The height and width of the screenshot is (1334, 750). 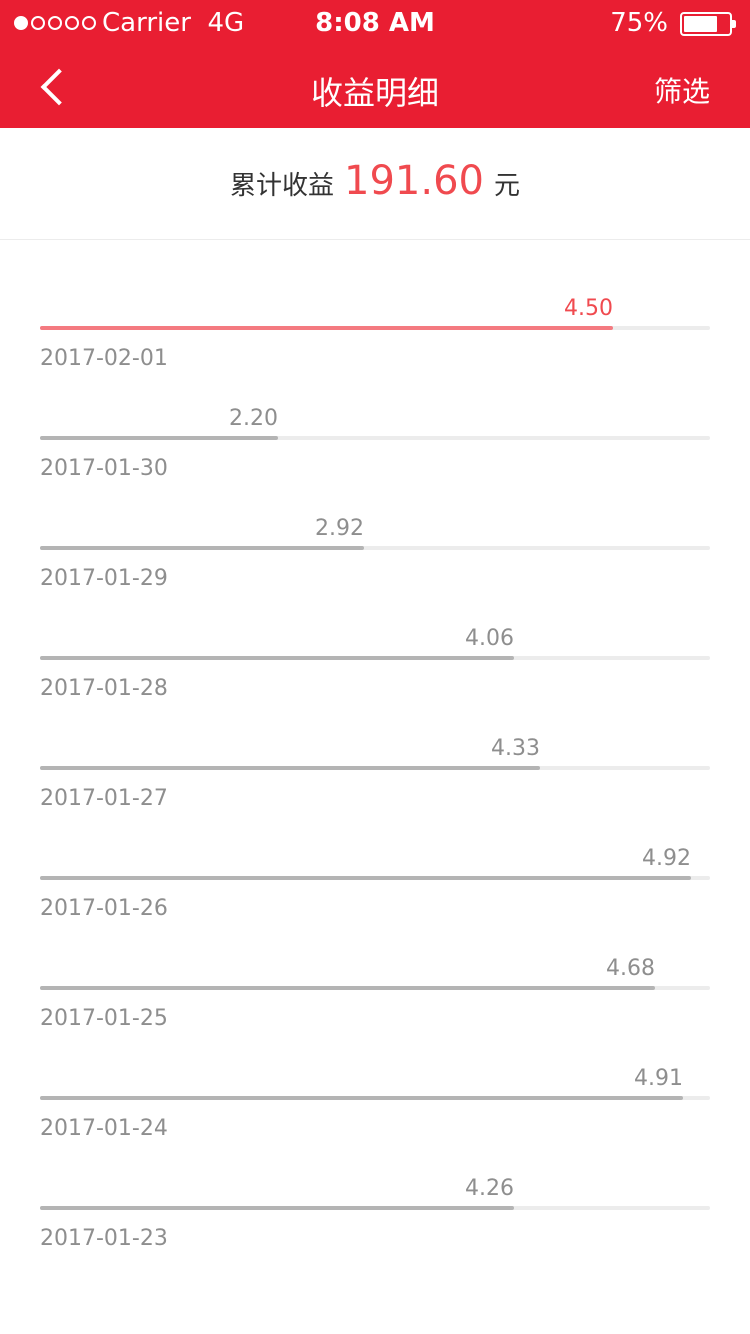 I want to click on navigation-bar: 收益明细 筛选, so click(x=375, y=88).